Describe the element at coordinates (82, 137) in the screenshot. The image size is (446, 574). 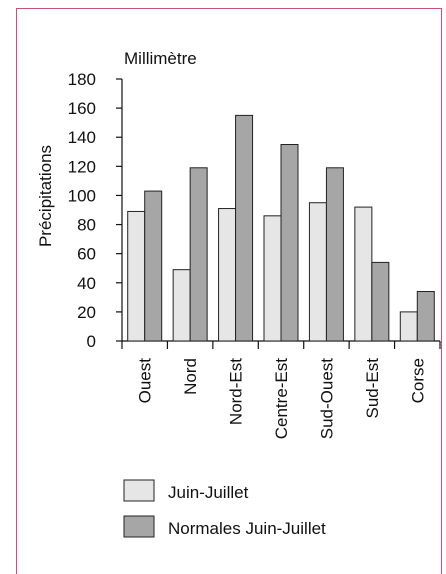
I see `y-tick-label: 140` at that location.